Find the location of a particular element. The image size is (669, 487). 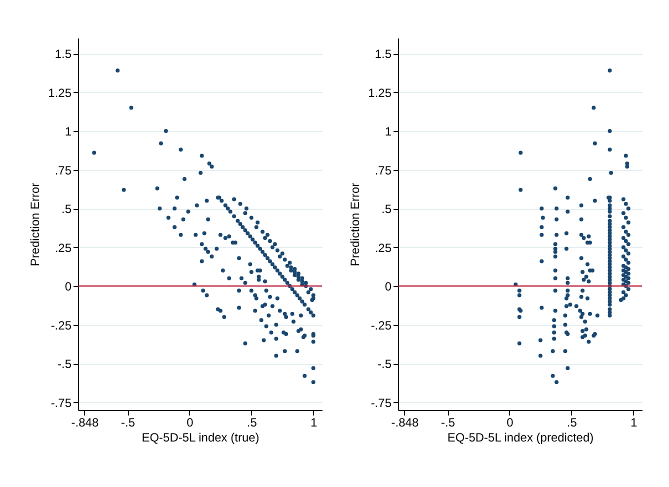

x-axis-title: EQ-5D-5L index (predicted) is located at coordinates (520, 437).